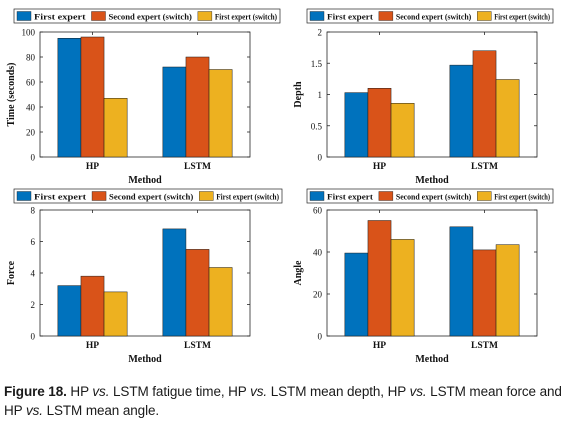  Describe the element at coordinates (11, 95) in the screenshot. I see `y-axis-label: Time (seconds)` at that location.